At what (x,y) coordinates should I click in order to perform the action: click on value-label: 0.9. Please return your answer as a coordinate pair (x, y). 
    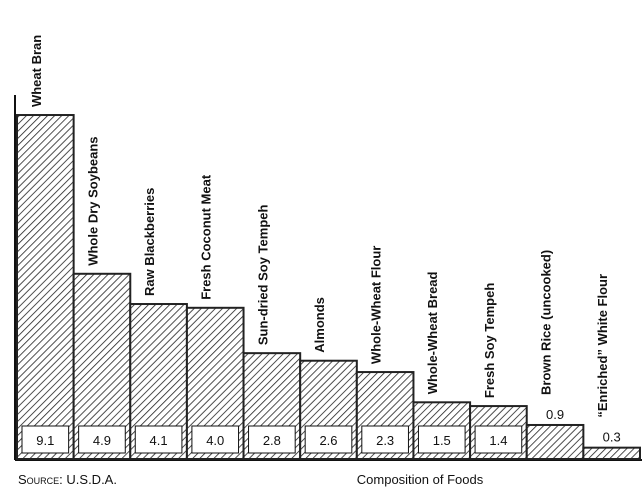
    Looking at the image, I should click on (555, 414).